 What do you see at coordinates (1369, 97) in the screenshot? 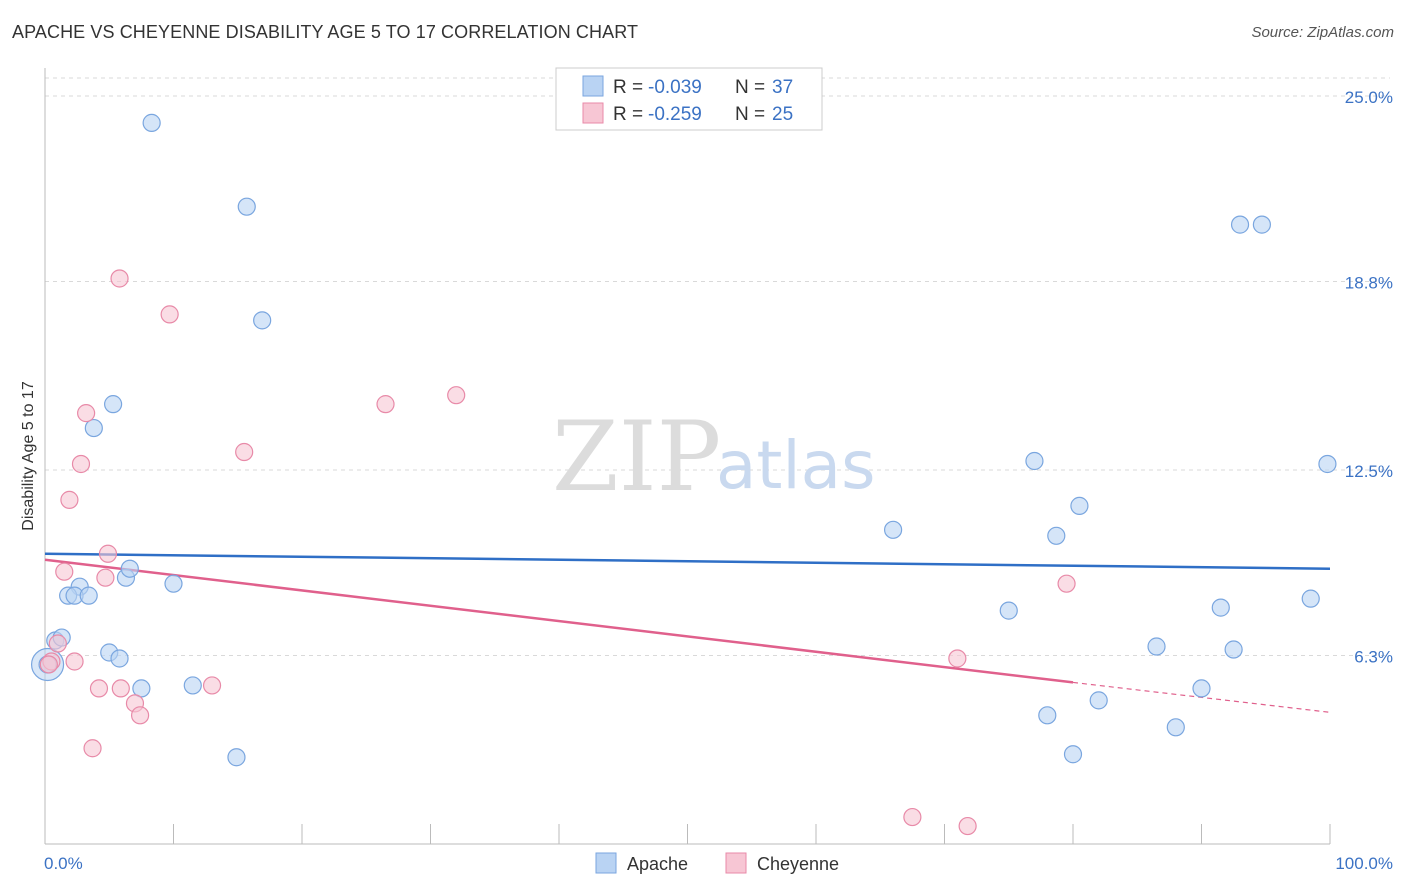
I see `y-tick-label: 25.0%` at bounding box center [1369, 97].